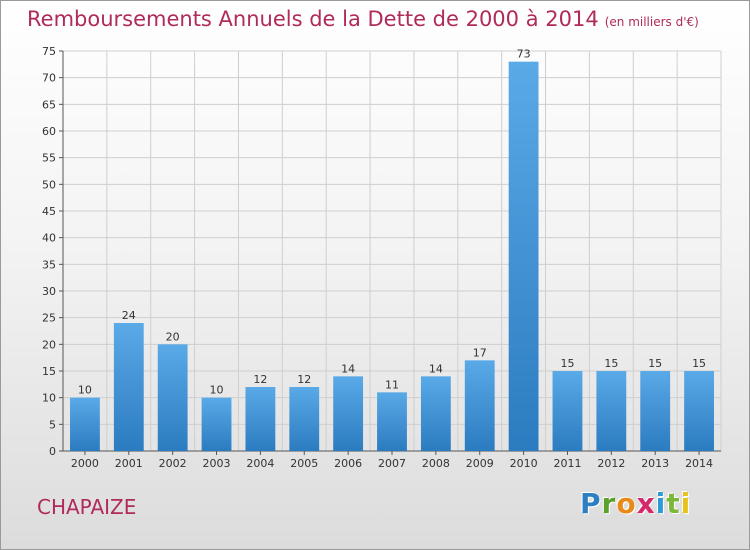  What do you see at coordinates (49, 158) in the screenshot?
I see `y-tick-label: 55` at bounding box center [49, 158].